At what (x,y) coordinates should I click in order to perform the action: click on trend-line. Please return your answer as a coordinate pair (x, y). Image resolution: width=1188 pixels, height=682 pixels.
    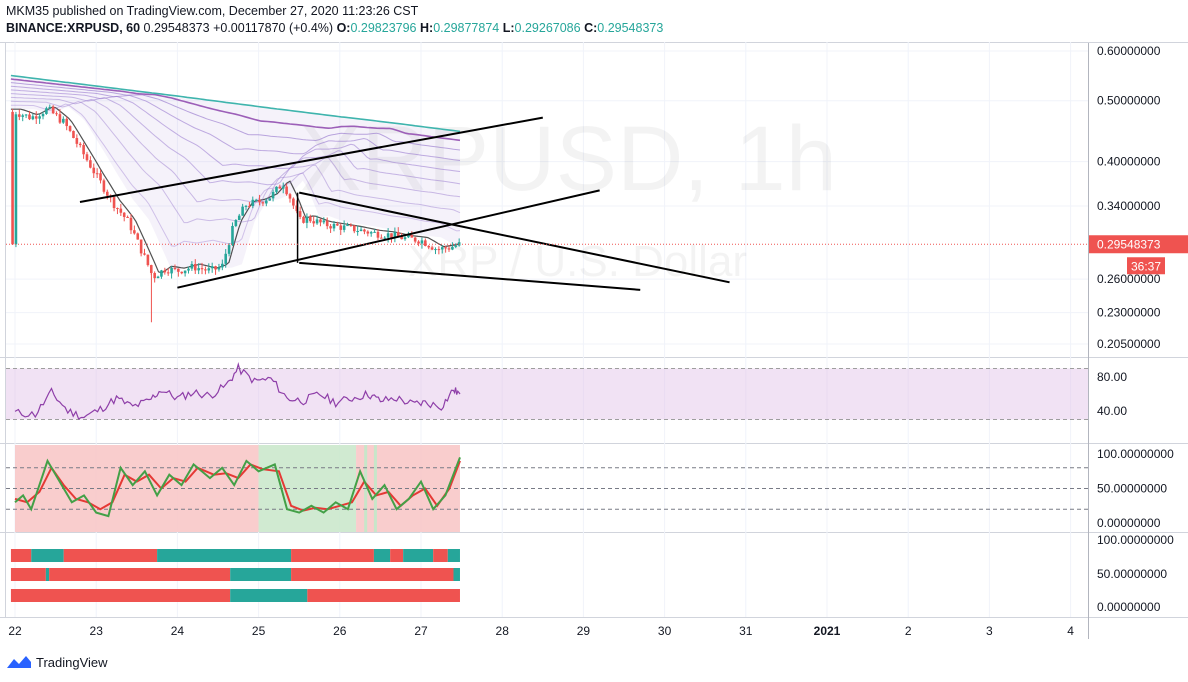
    Looking at the image, I should click on (388, 239).